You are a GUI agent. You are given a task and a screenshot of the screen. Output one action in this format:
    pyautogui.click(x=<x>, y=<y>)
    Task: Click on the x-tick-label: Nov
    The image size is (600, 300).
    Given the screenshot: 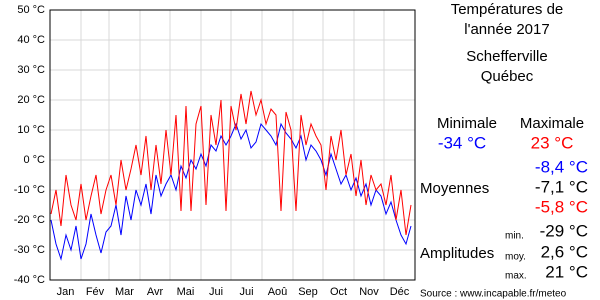 What is the action you would take?
    pyautogui.click(x=369, y=292)
    